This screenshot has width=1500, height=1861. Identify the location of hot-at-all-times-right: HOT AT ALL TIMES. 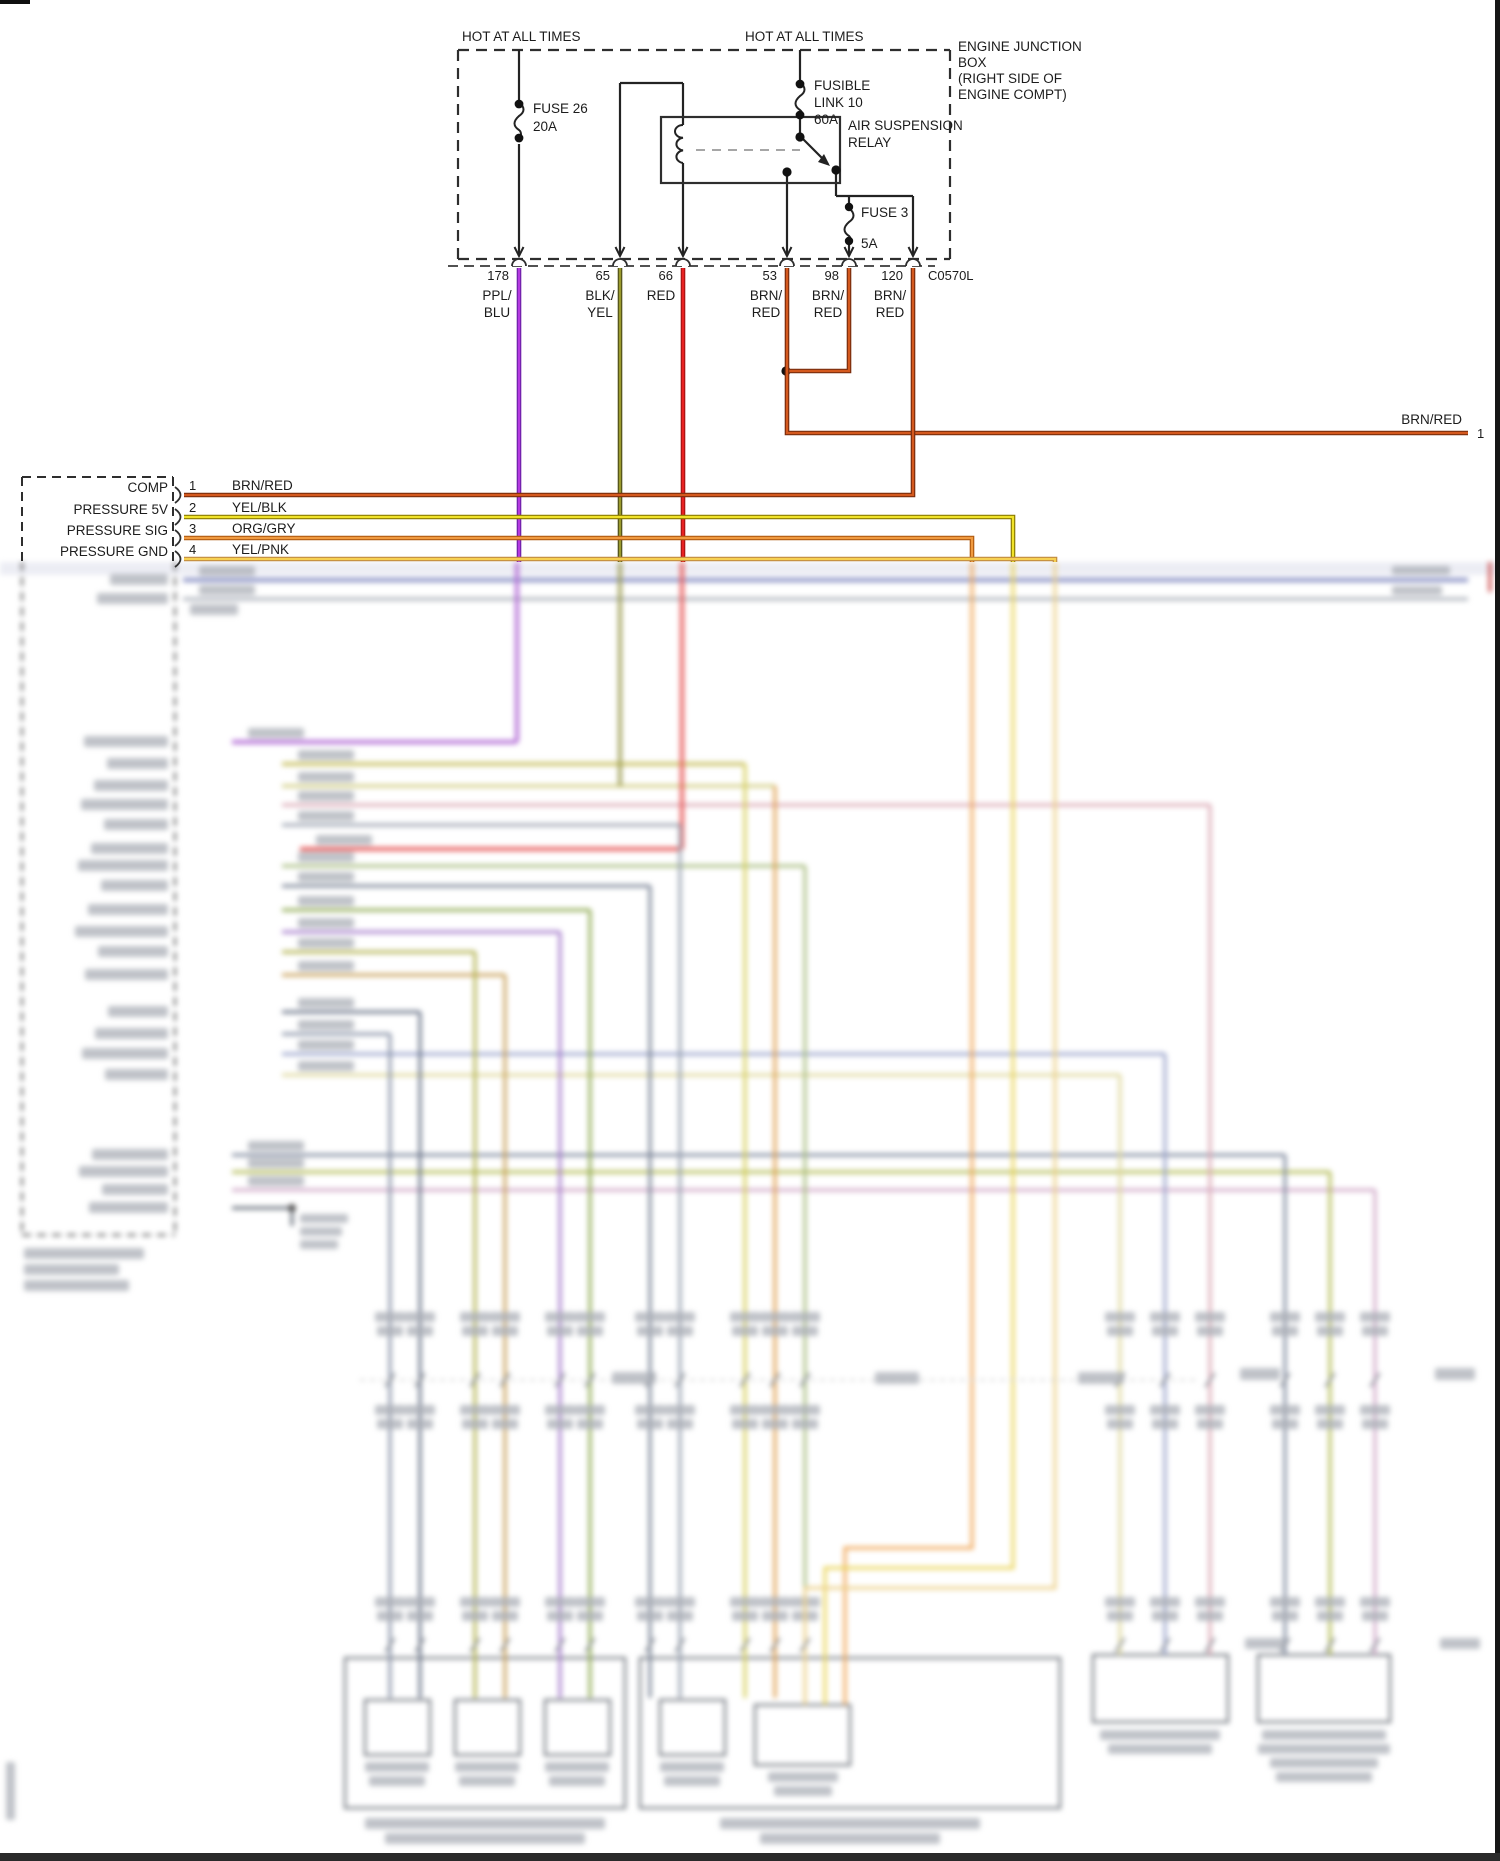
(804, 36).